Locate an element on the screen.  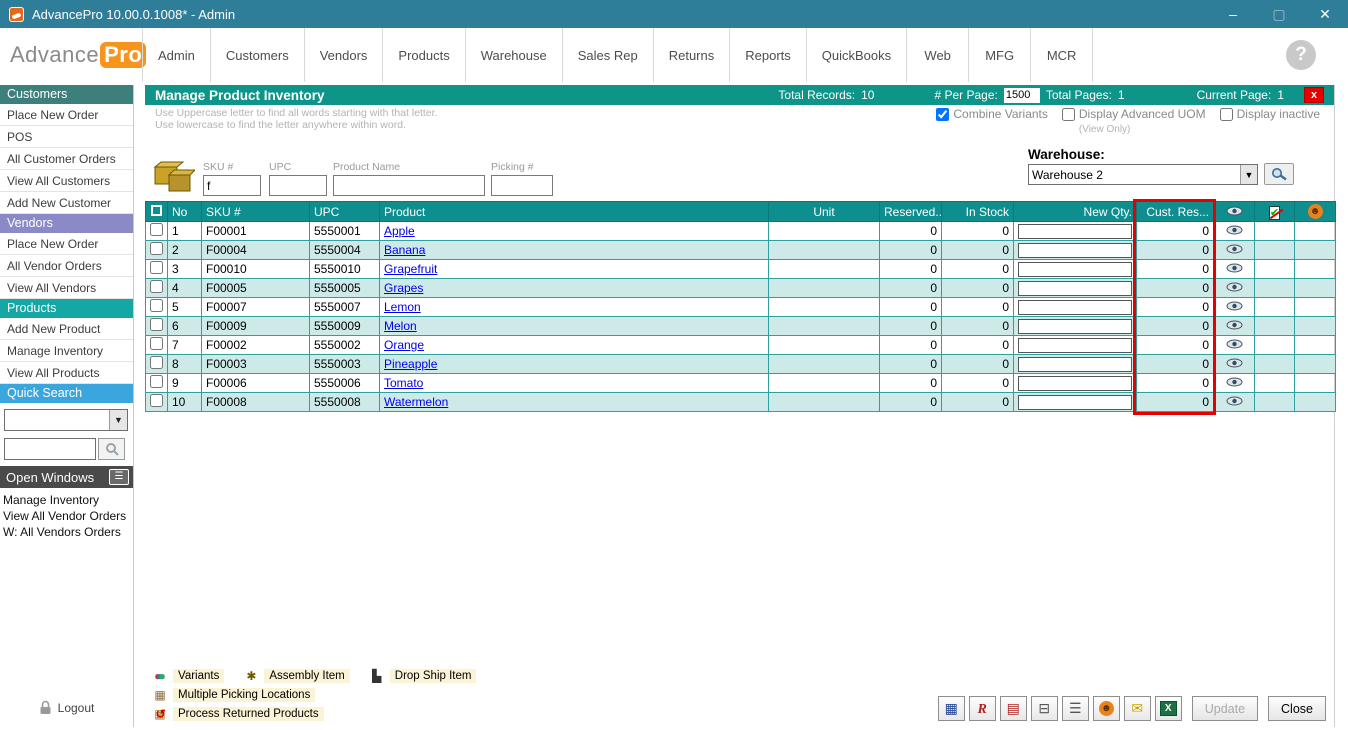
tab-mfg: MFG is located at coordinates (1000, 55).